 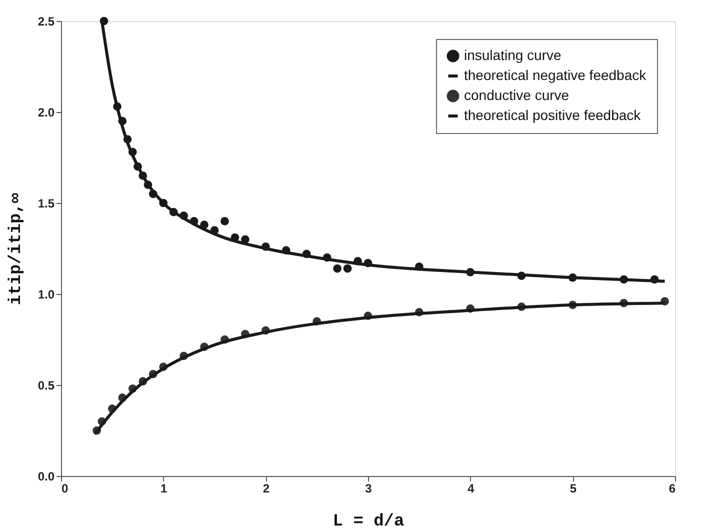 I want to click on y-tick-label: 1.5, so click(x=46, y=203).